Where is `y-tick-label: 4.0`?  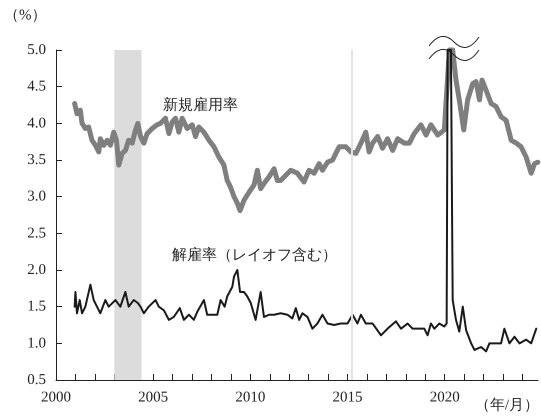
y-tick-label: 4.0 is located at coordinates (36, 123).